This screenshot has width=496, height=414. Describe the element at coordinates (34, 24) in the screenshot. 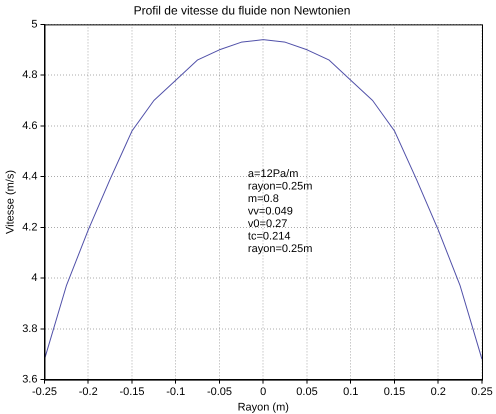

I see `y-tick-label: 5` at that location.